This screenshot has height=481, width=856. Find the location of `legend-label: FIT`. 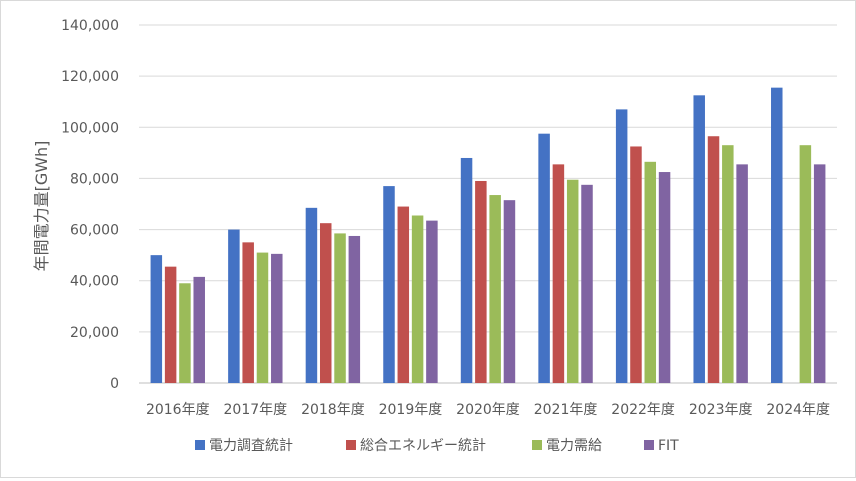

legend-label: FIT is located at coordinates (668, 446).